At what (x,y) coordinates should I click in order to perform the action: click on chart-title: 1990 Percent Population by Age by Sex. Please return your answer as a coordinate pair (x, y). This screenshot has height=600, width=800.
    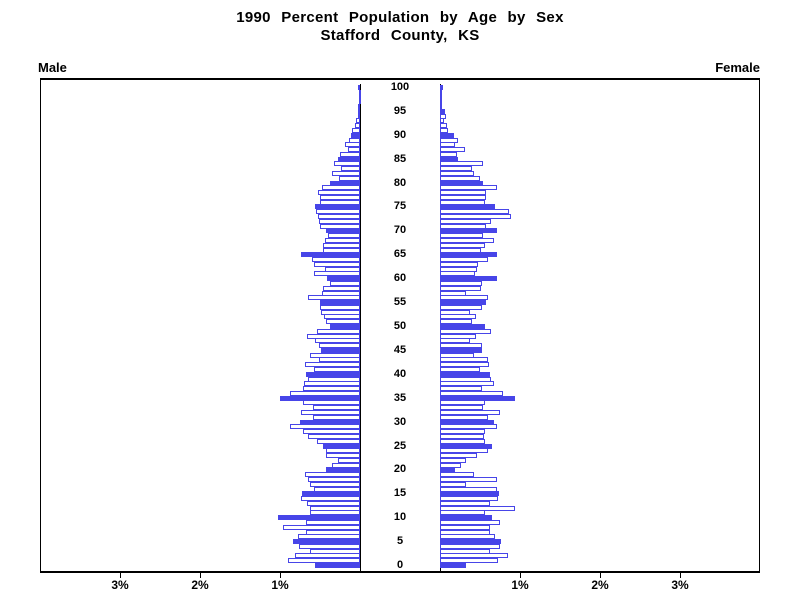
    Looking at the image, I should click on (400, 17).